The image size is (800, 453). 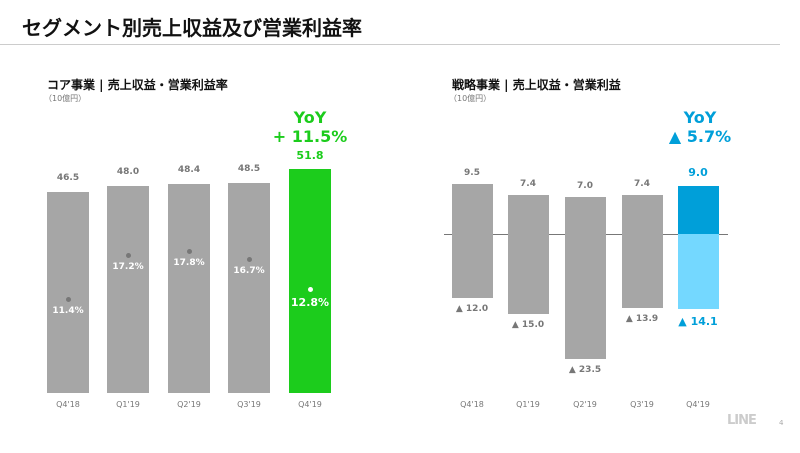 What do you see at coordinates (472, 172) in the screenshot?
I see `revenue-label: 9.5` at bounding box center [472, 172].